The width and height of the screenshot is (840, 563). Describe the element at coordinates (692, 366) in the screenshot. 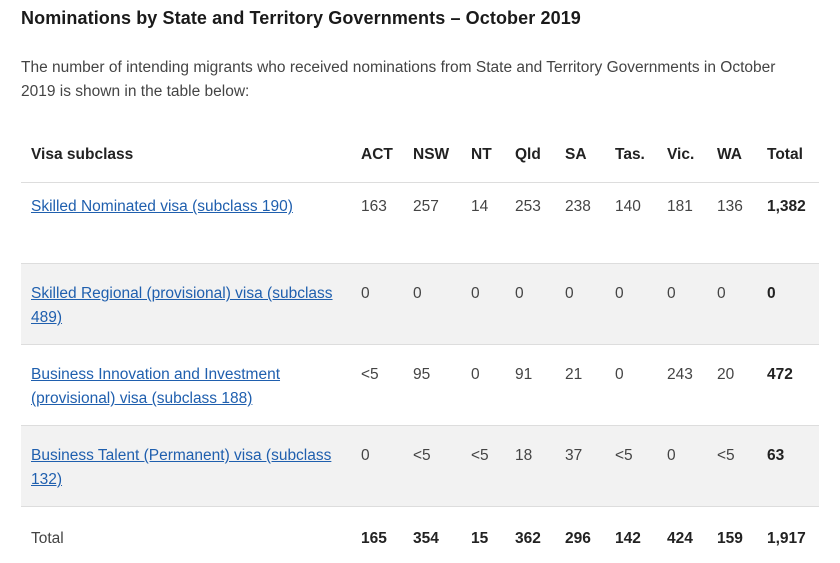

I see `cell-vic: 243` at that location.